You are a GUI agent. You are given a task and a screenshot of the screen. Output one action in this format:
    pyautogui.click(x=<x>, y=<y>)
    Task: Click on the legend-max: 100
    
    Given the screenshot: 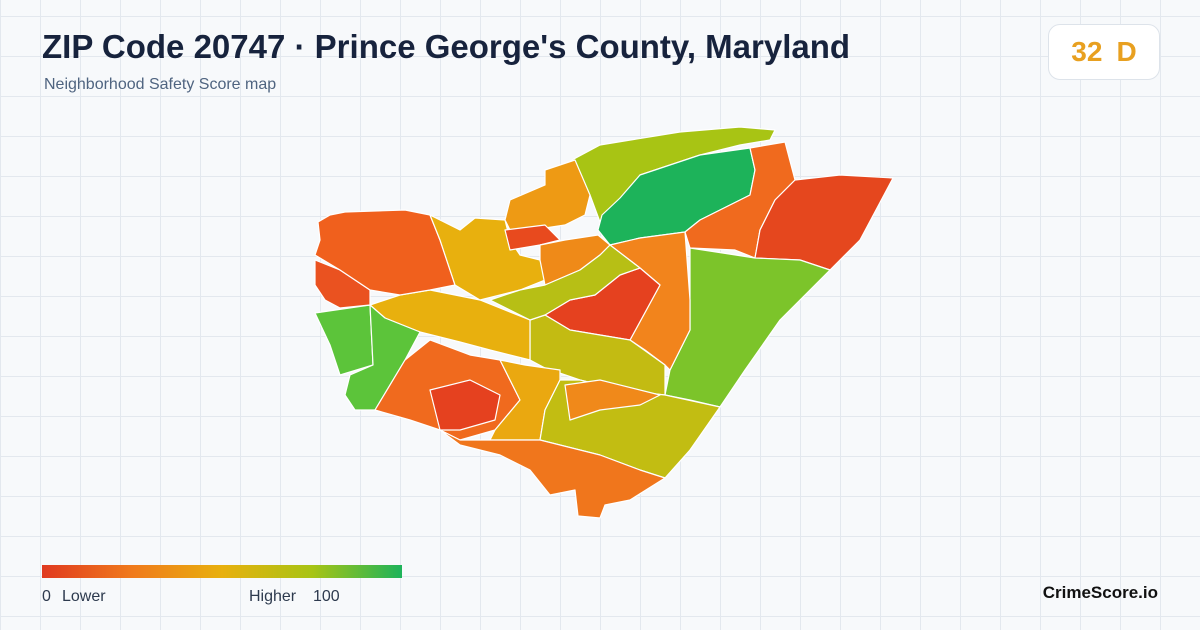 What is the action you would take?
    pyautogui.click(x=326, y=596)
    